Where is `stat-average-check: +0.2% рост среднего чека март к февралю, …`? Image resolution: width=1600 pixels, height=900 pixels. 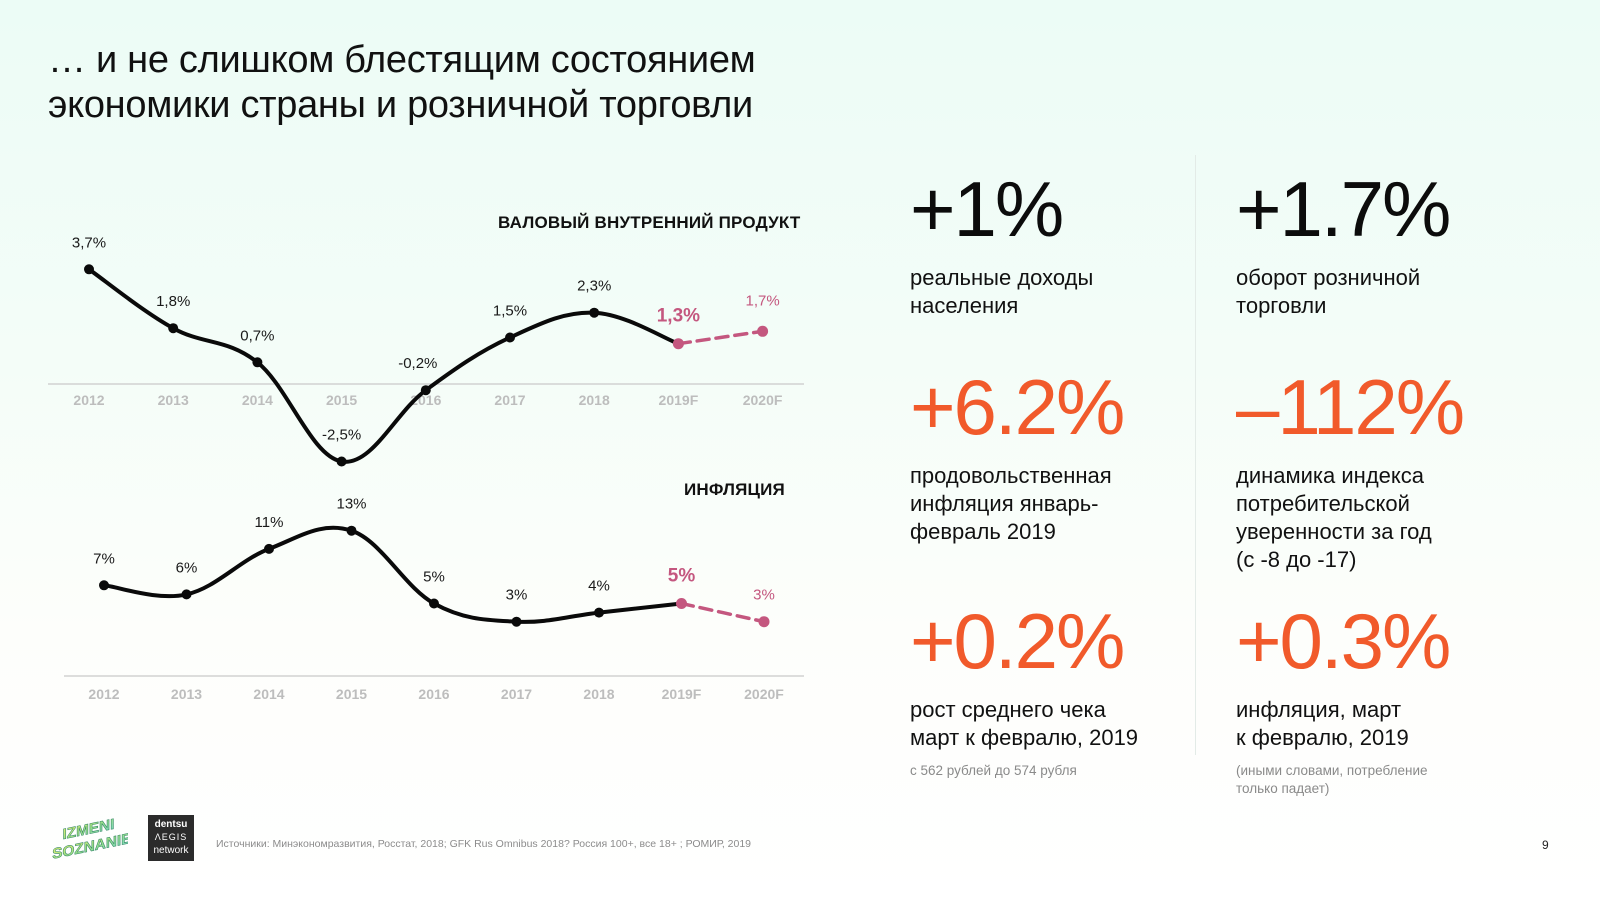
stat-average-check: +0.2% рост среднего чека март к февралю, … is located at coordinates (1060, 691).